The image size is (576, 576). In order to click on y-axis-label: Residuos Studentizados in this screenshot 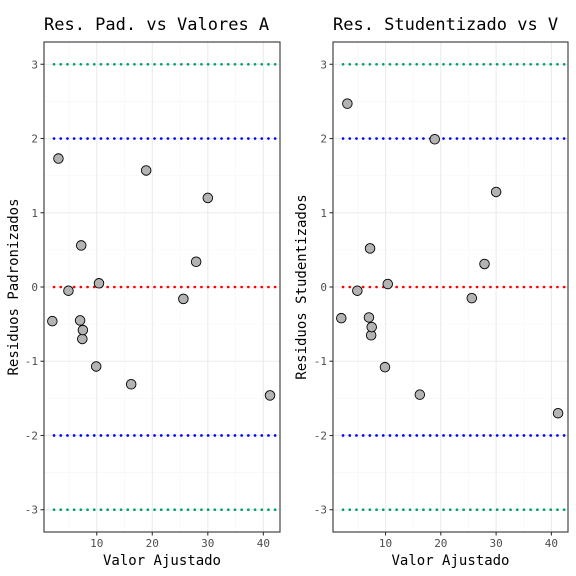, I will do `click(302, 286)`.